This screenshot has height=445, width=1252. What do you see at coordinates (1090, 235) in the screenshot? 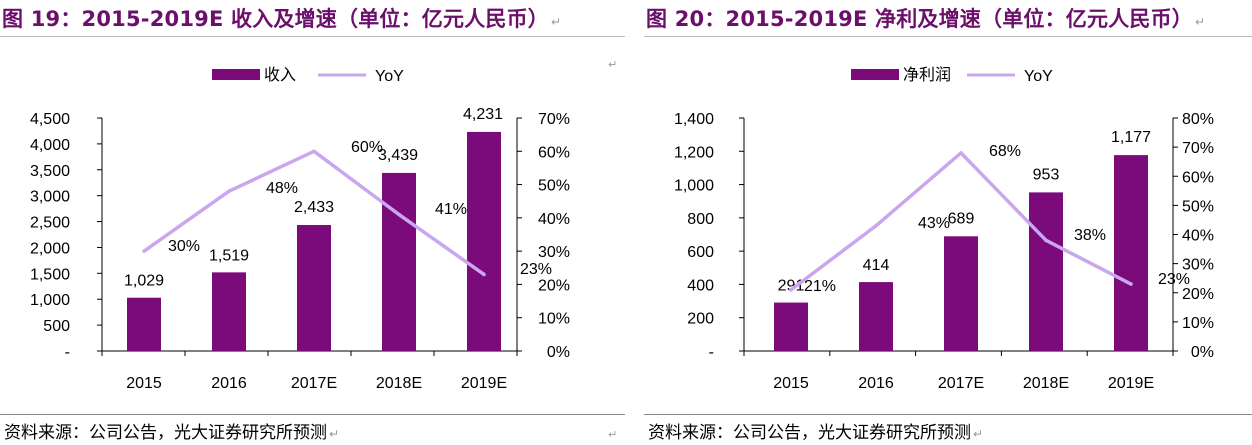
I see `yoy-data-label: 38%` at bounding box center [1090, 235].